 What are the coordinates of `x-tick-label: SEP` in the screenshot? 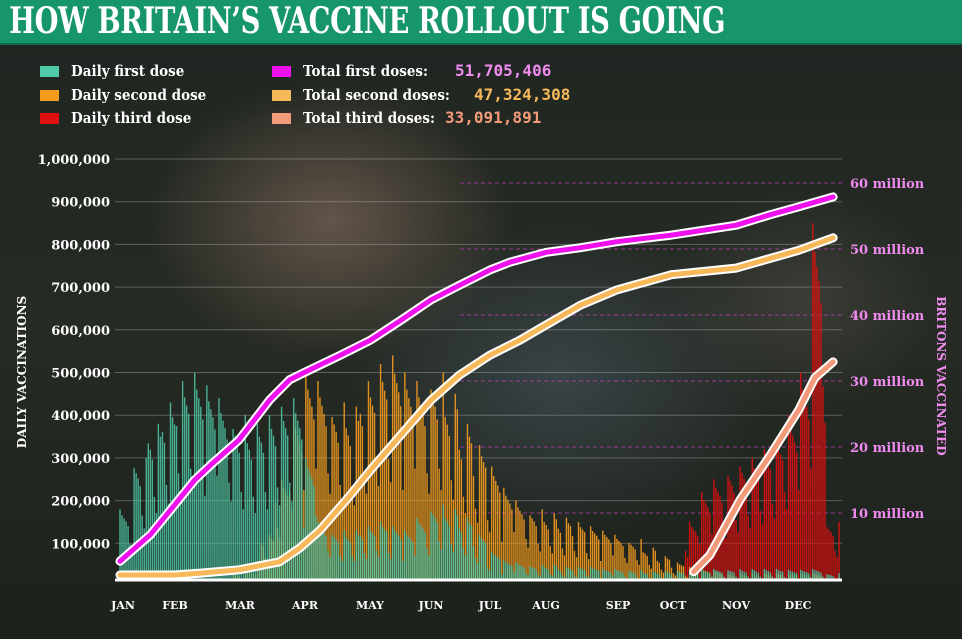 It's located at (618, 605).